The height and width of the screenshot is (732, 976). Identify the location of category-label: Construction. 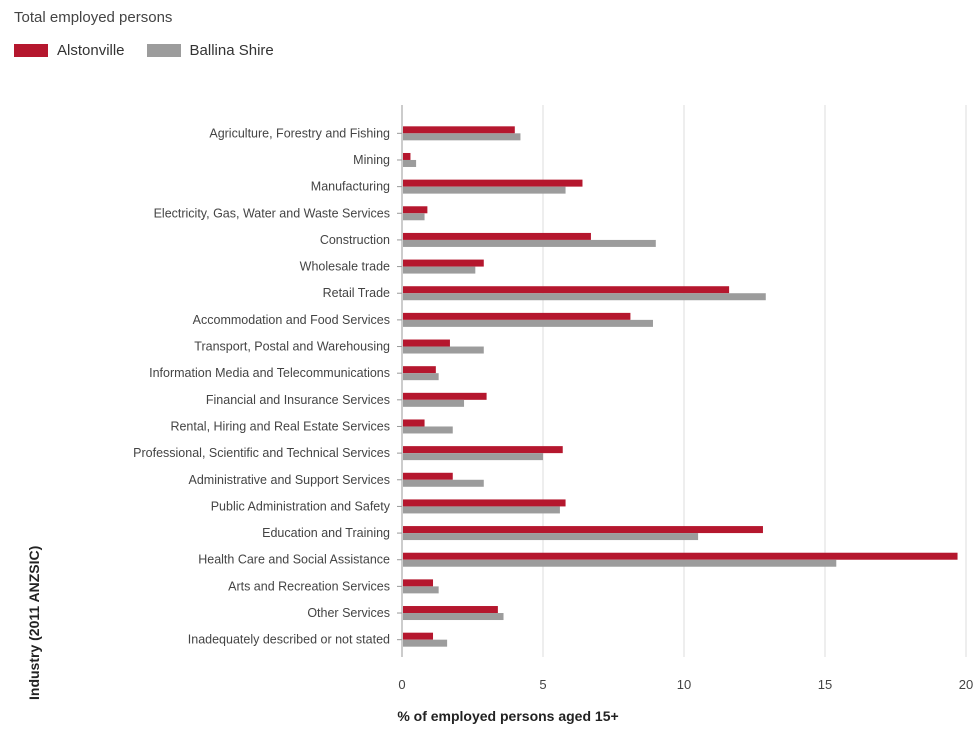
(355, 240).